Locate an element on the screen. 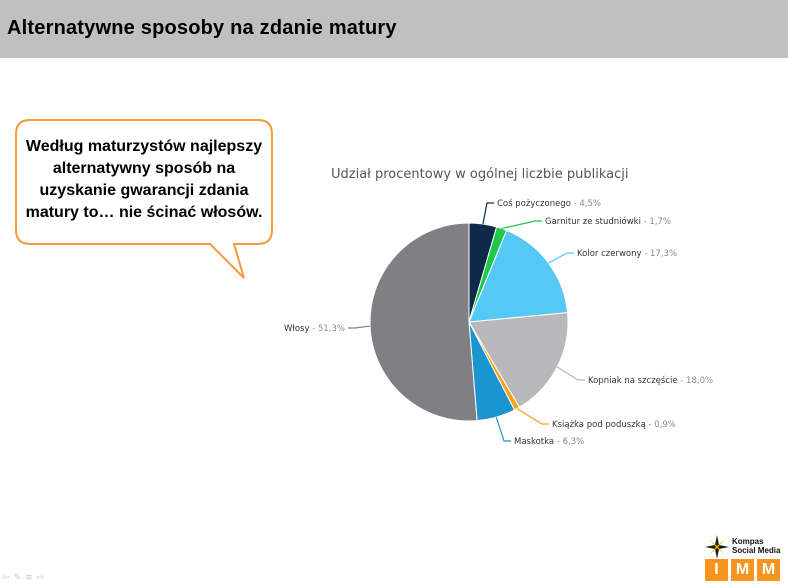  menu-icon: ≡ is located at coordinates (31, 578).